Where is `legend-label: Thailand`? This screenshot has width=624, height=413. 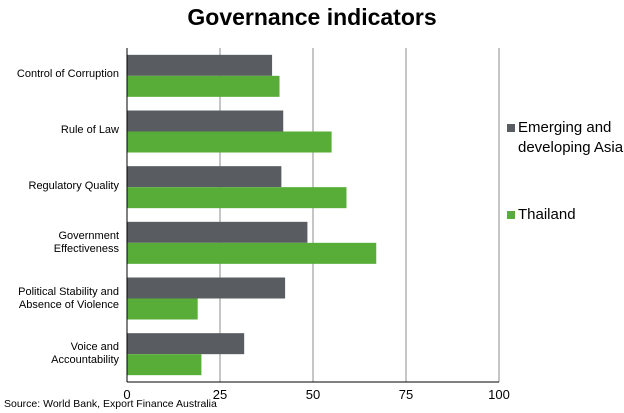 legend-label: Thailand is located at coordinates (547, 214).